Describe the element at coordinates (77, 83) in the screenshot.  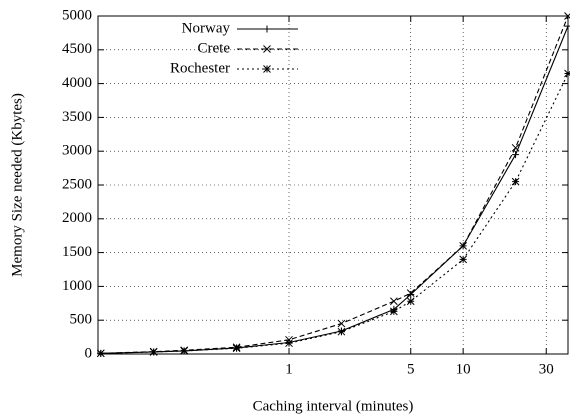
I see `y-tick-label: 4000` at that location.